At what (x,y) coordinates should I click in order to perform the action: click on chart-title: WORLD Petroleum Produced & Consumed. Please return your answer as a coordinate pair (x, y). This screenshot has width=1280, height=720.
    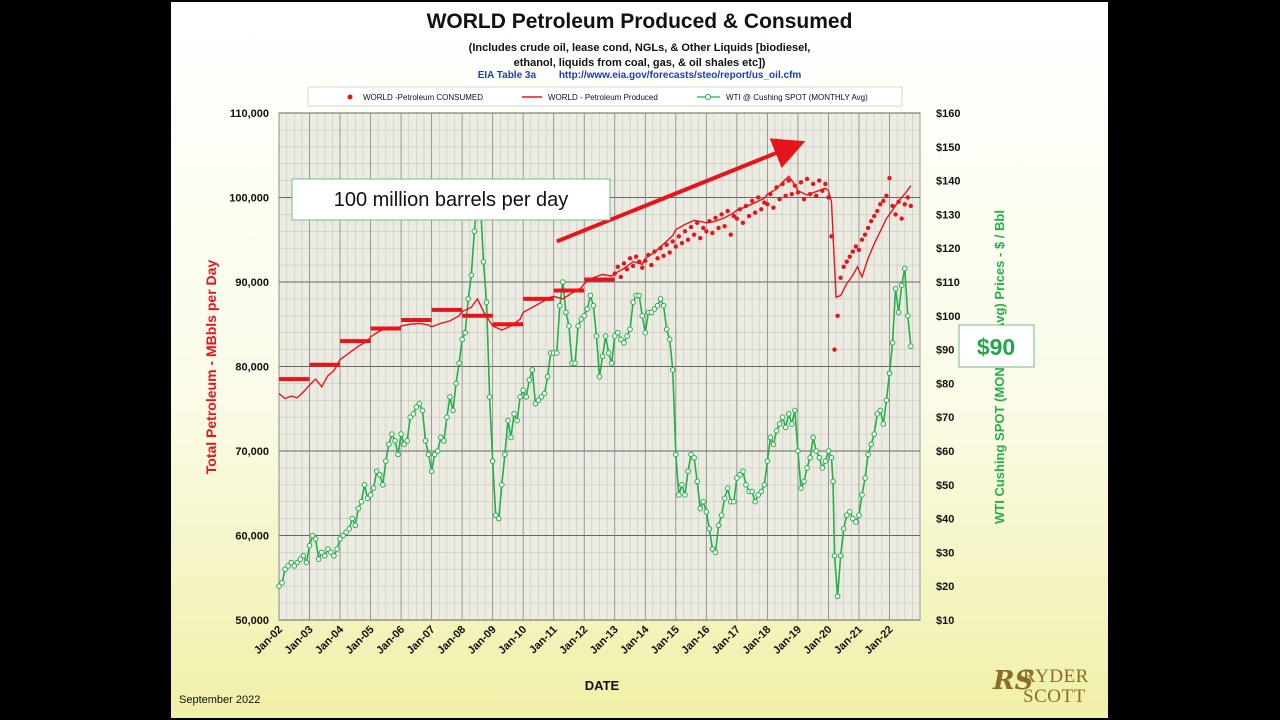
    Looking at the image, I should click on (639, 21).